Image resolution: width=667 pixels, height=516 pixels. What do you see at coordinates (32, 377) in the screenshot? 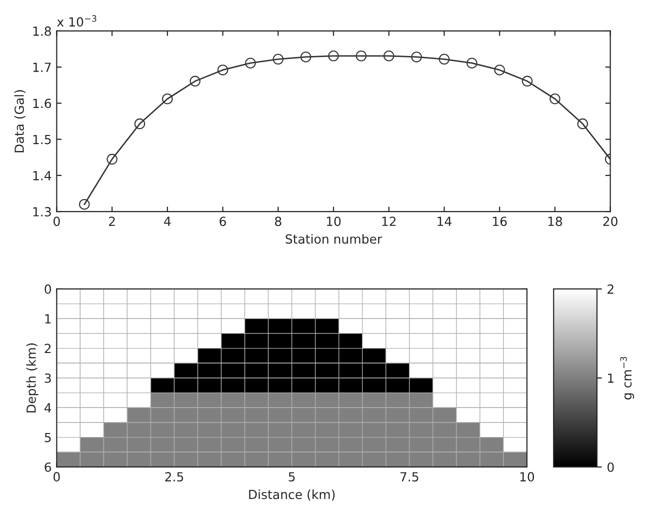
I see `y-axis-title: Depth (km)` at bounding box center [32, 377].